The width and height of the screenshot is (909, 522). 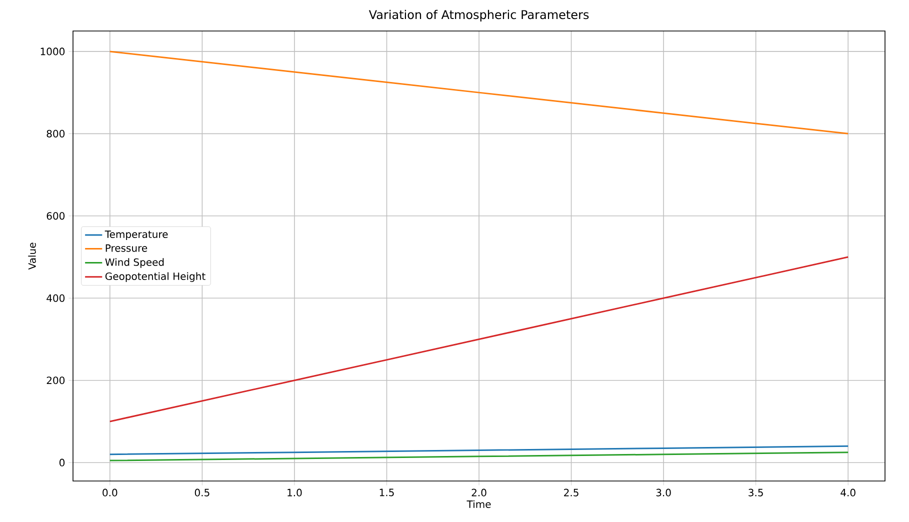 What do you see at coordinates (848, 492) in the screenshot?
I see `x-tick-label: 4.0` at bounding box center [848, 492].